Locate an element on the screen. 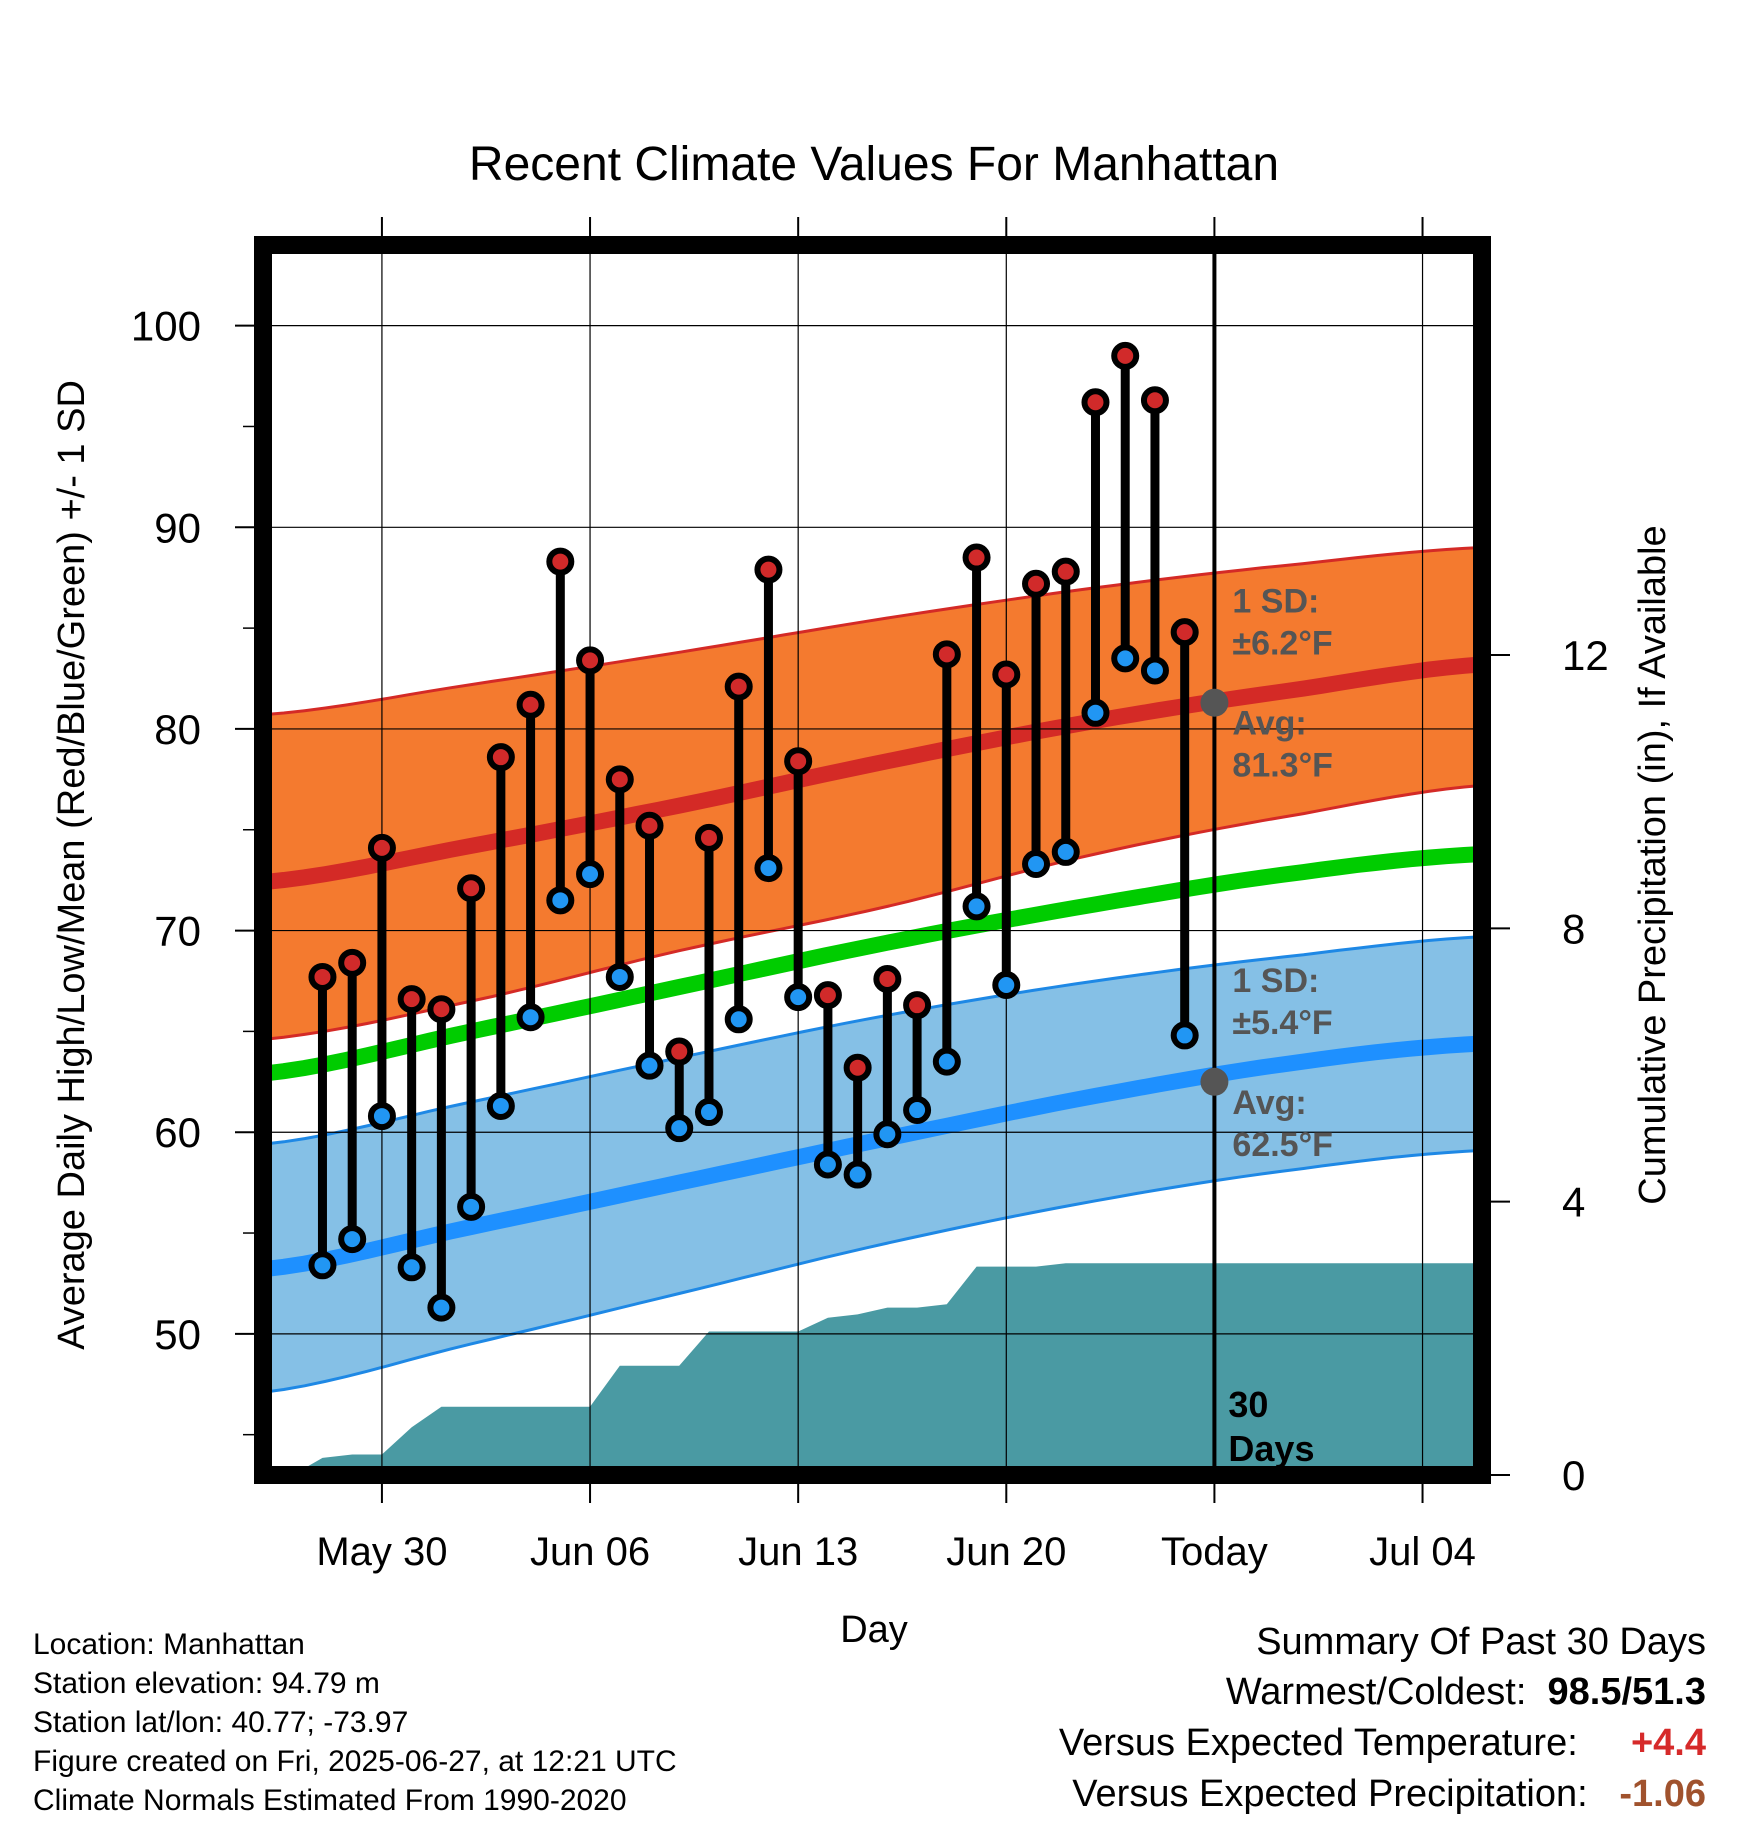 This screenshot has height=1828, width=1748. high-sd-value: ±6.2°F is located at coordinates (1282, 644).